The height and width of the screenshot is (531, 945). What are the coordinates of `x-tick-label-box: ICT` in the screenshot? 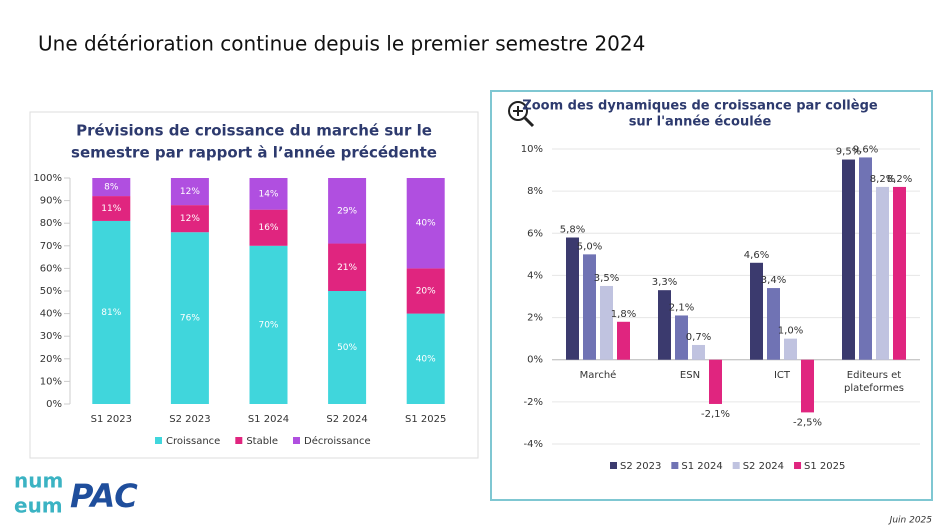 It's located at (782, 375).